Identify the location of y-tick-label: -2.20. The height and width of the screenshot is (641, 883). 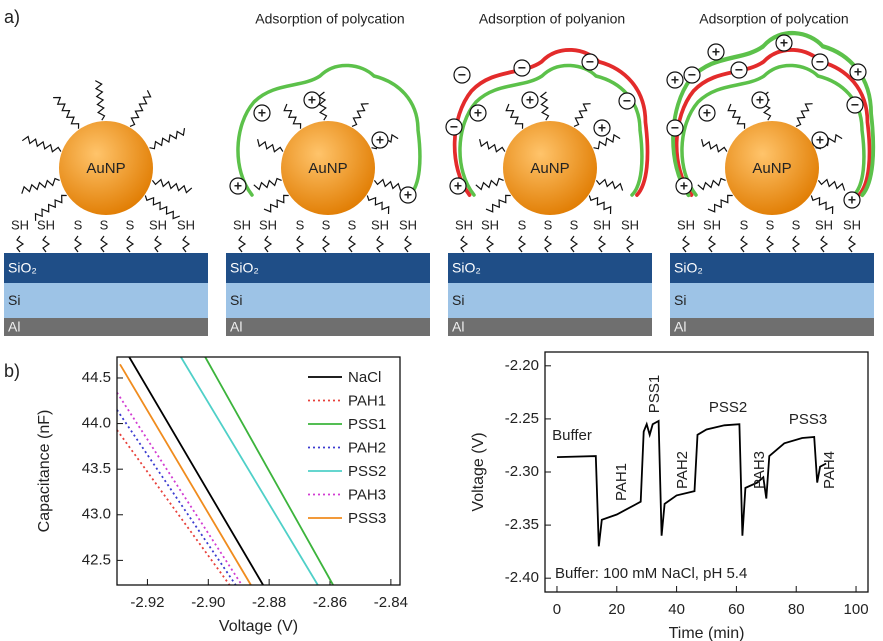
(522, 365).